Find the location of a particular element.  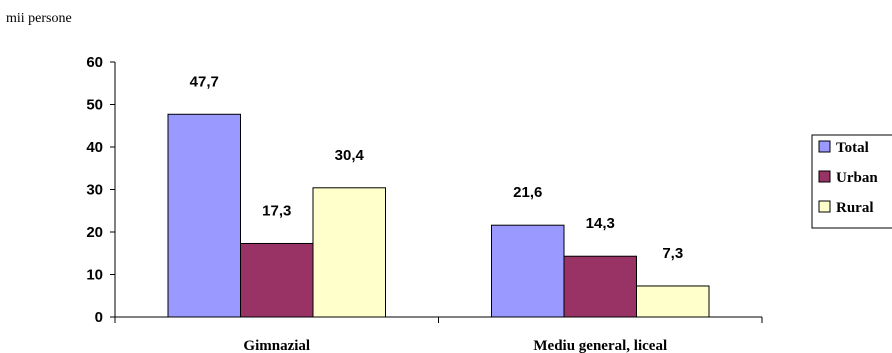

bar-value-label: 21,6 is located at coordinates (527, 192).